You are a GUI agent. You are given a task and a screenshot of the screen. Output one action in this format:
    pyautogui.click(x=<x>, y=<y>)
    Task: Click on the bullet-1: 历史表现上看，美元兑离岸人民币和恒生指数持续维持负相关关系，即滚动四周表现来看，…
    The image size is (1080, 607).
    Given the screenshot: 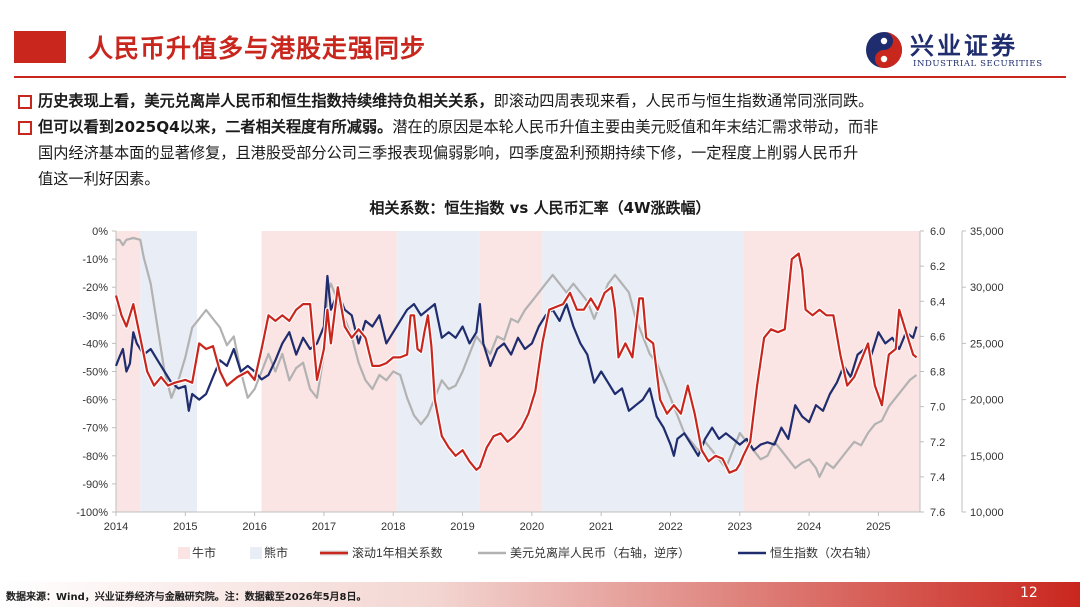 What is the action you would take?
    pyautogui.click(x=541, y=101)
    